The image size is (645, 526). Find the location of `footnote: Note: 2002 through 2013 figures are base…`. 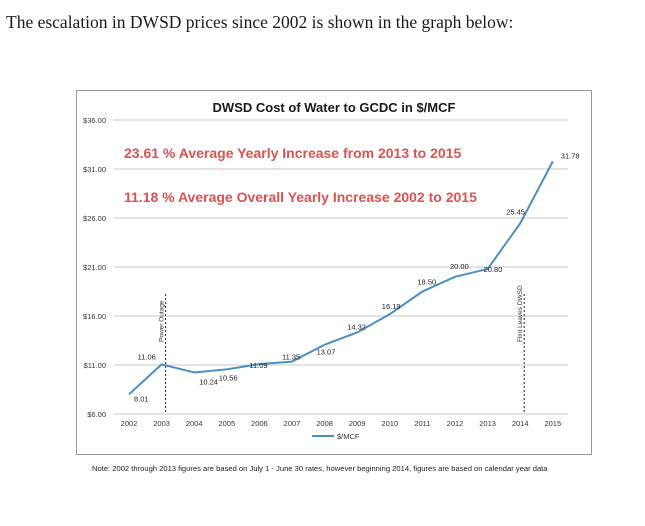

footnote: Note: 2002 through 2013 figures are base… is located at coordinates (320, 468).